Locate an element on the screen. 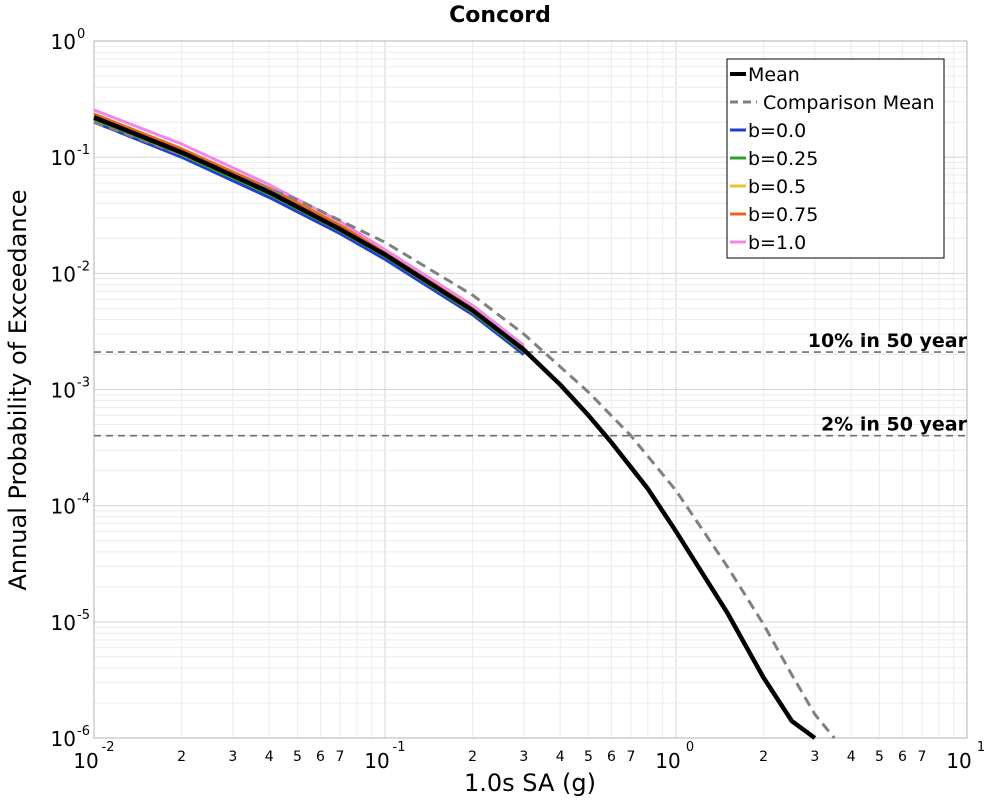  chart-title: Concord is located at coordinates (500, 15).